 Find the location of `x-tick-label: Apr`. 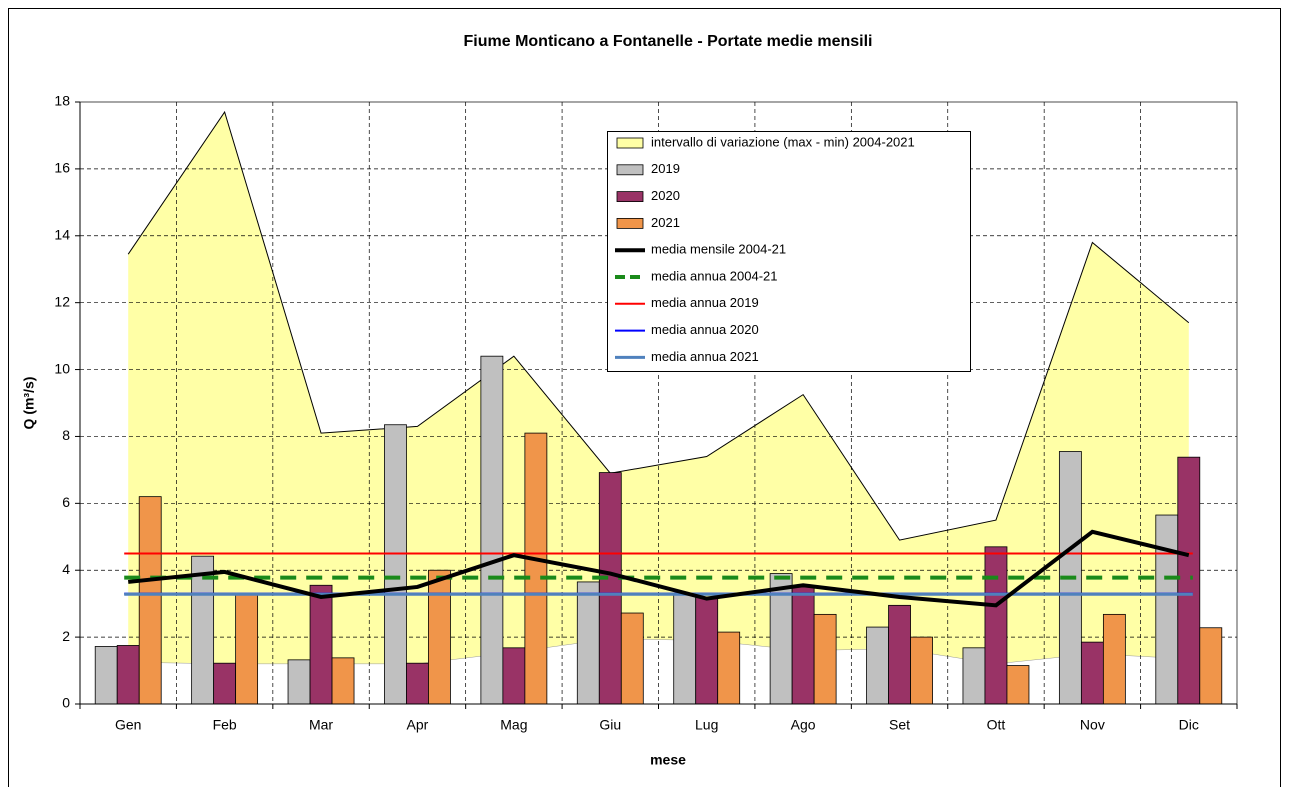

x-tick-label: Apr is located at coordinates (418, 725).